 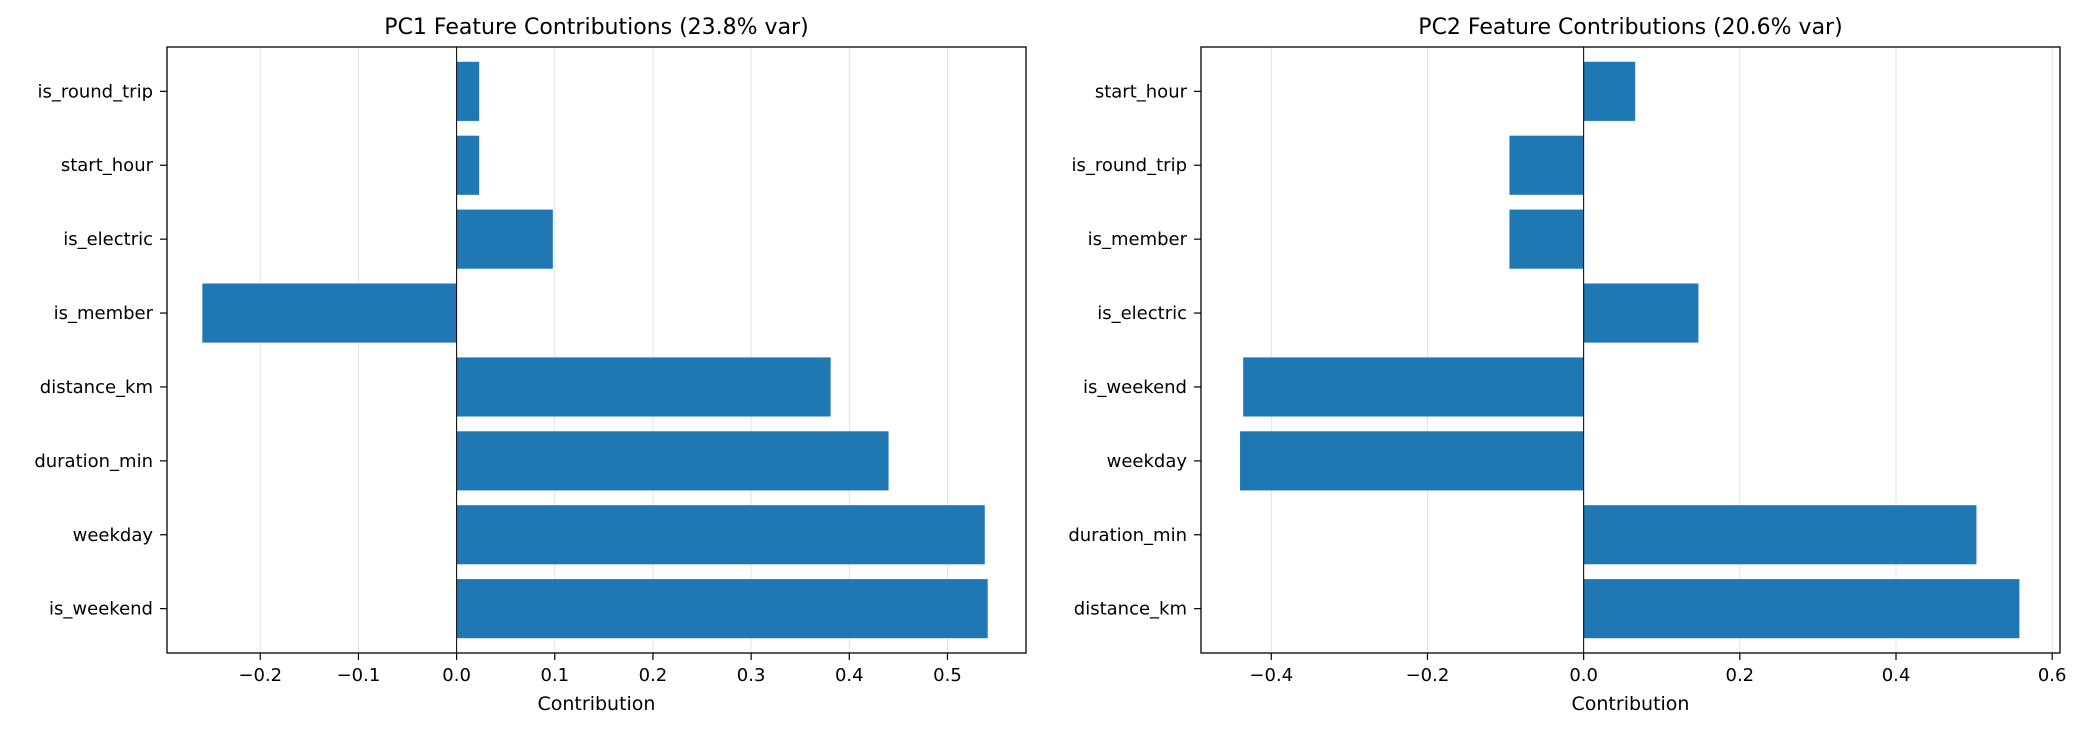 I want to click on panel-1-title: PC1 Feature Contributions (23.8% var), so click(x=596, y=27).